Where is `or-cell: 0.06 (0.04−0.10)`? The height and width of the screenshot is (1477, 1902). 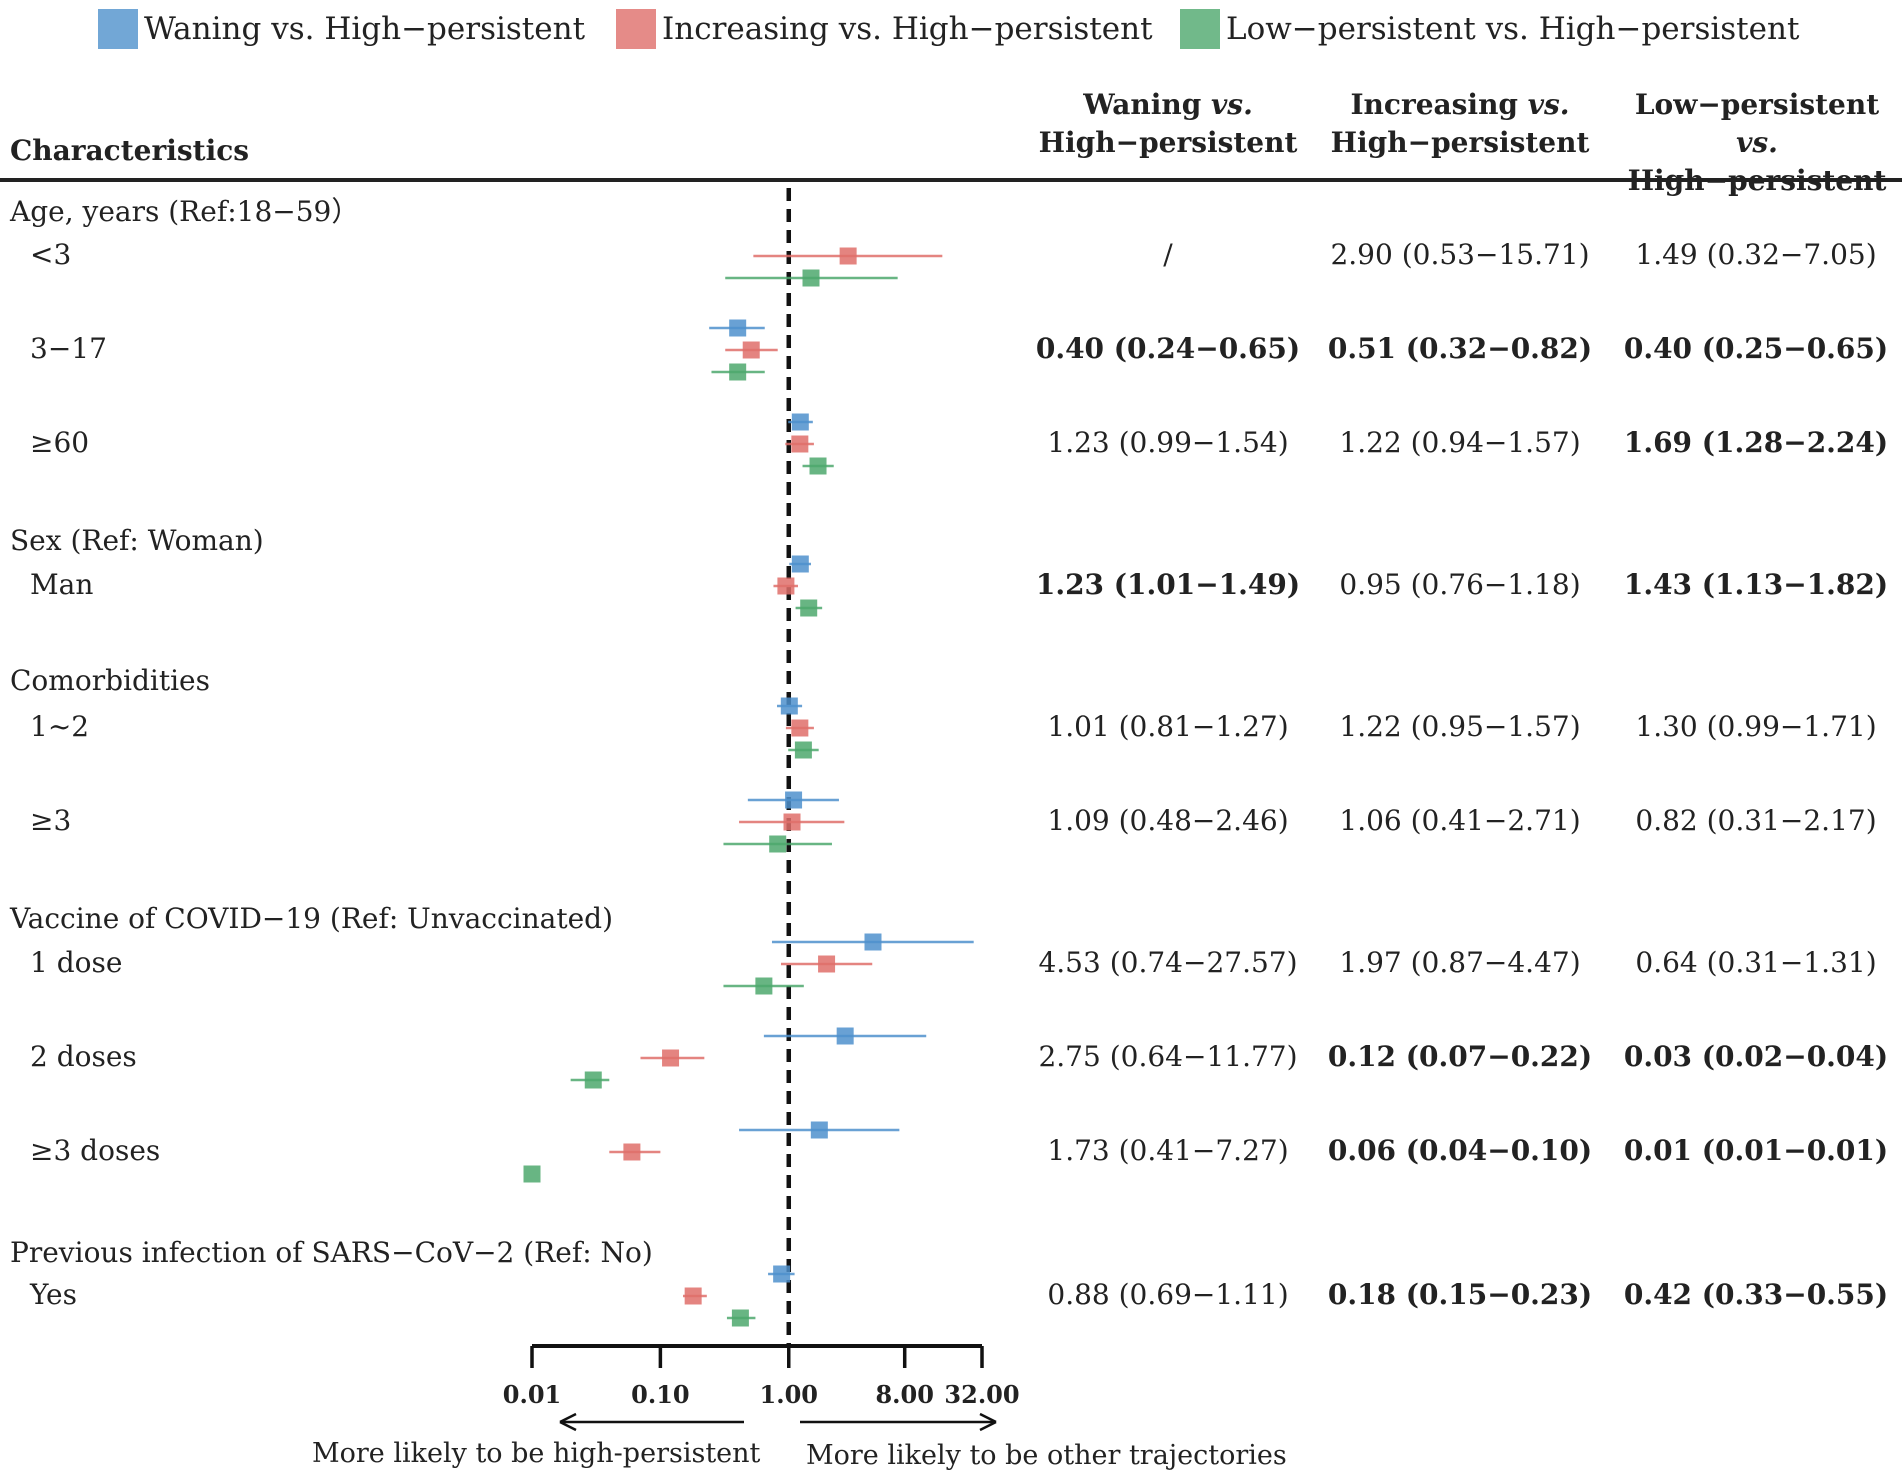
or-cell: 0.06 (0.04−0.10) is located at coordinates (1460, 1150).